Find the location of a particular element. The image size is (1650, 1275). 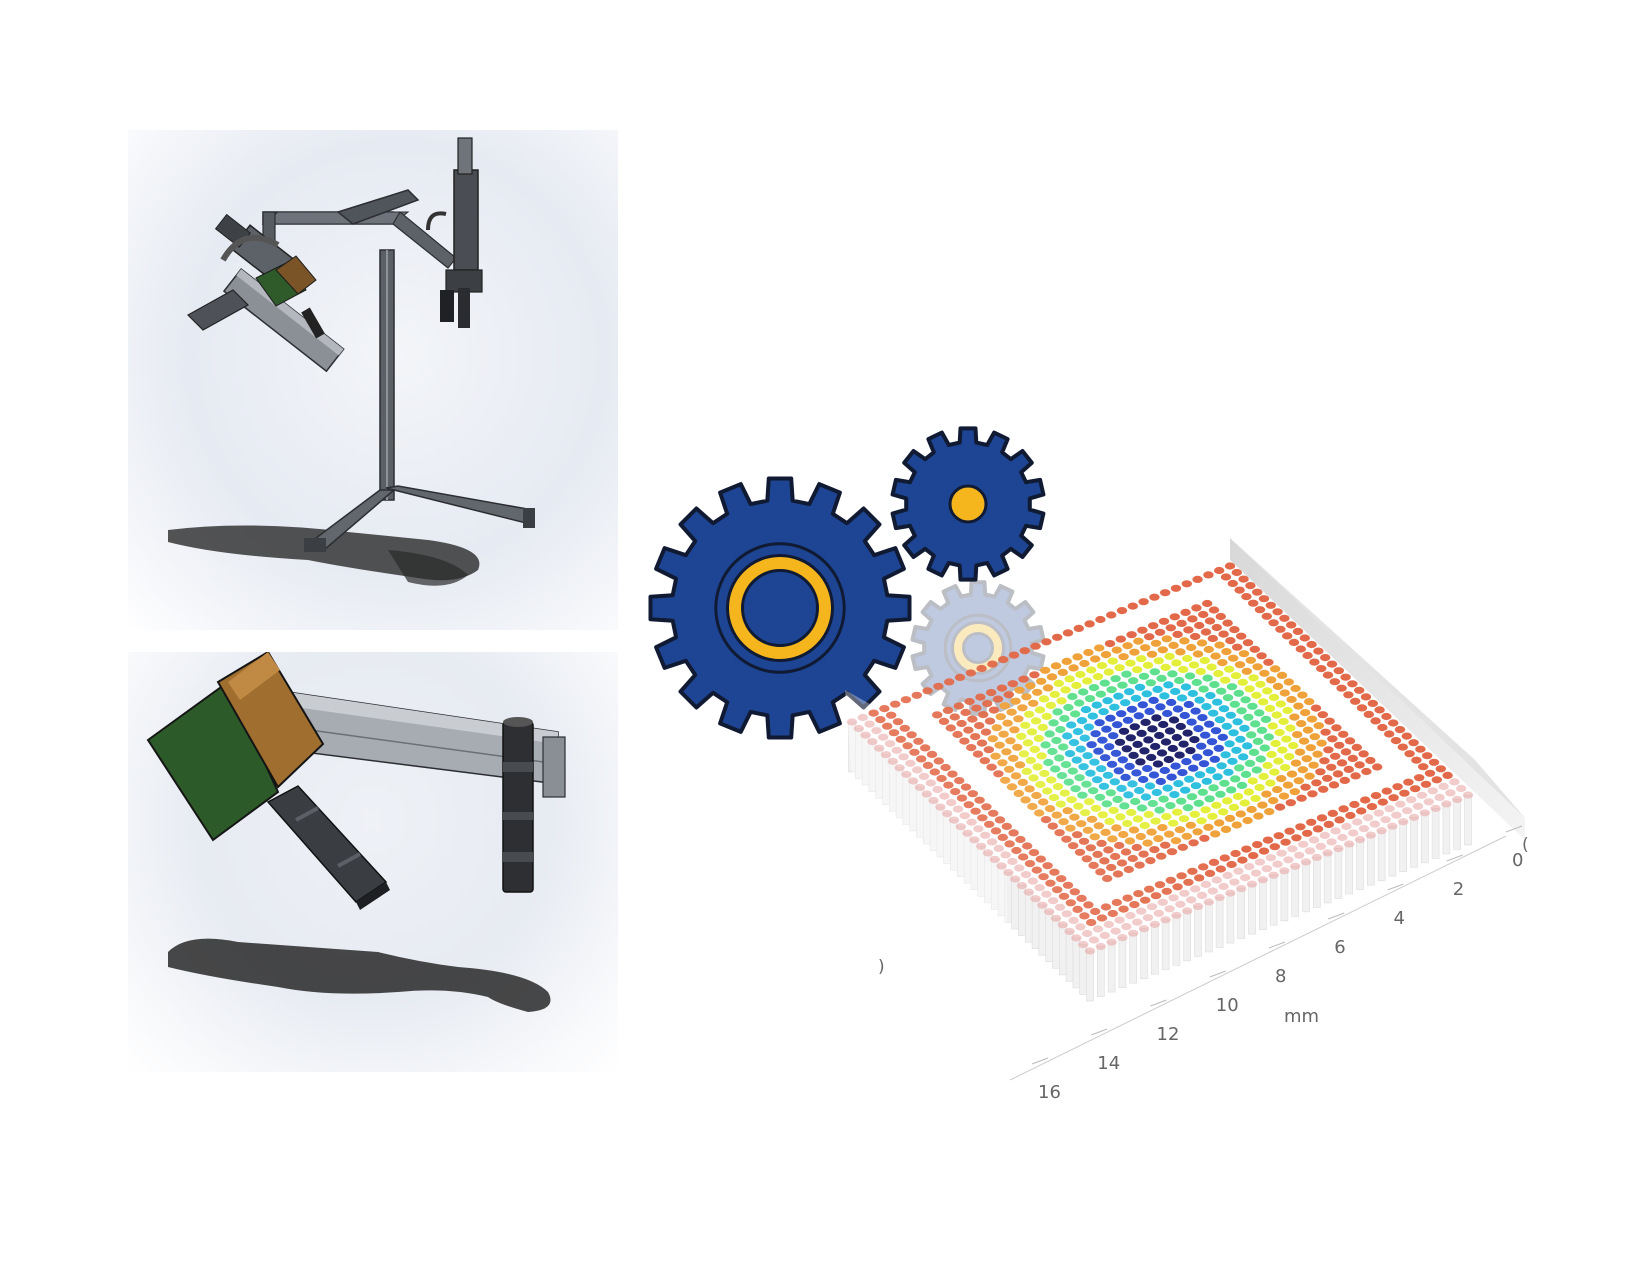

gear-body is located at coordinates (968, 504).